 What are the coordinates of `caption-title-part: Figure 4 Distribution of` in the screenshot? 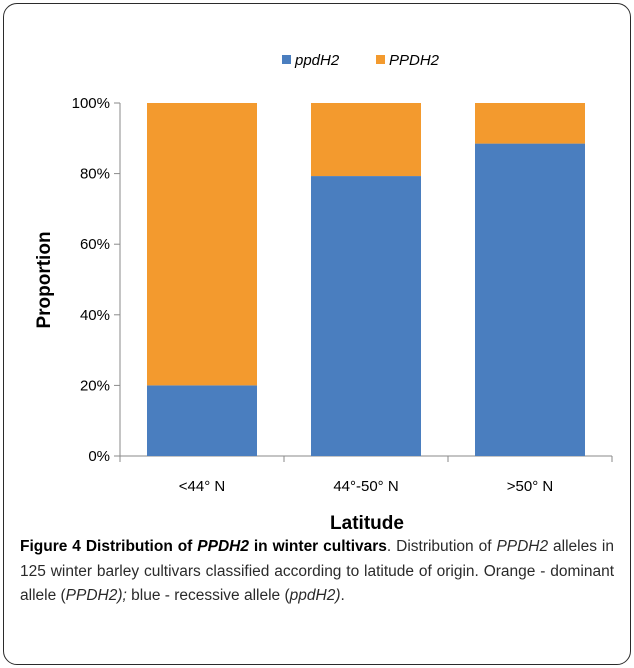 It's located at (109, 546).